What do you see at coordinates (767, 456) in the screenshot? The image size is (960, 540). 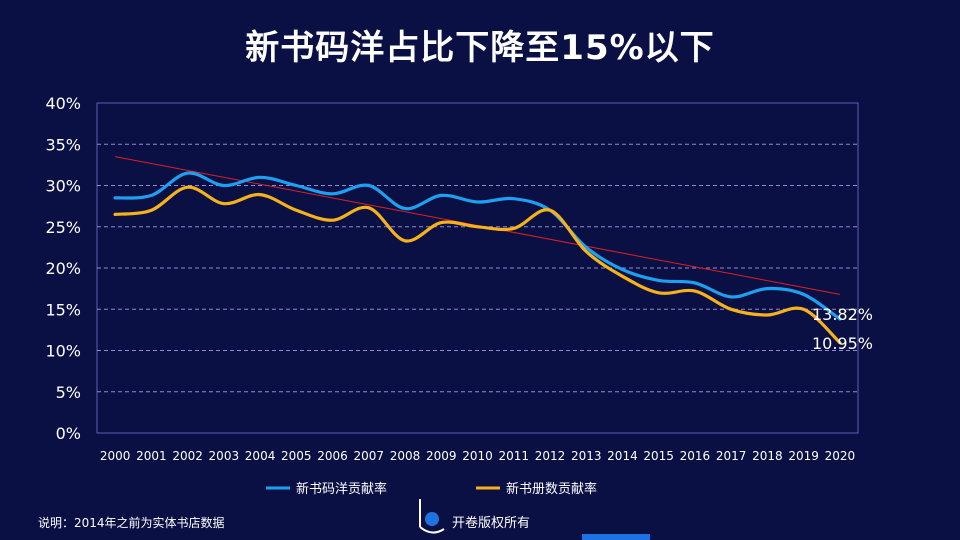 I see `x-tick-label: 2018` at bounding box center [767, 456].